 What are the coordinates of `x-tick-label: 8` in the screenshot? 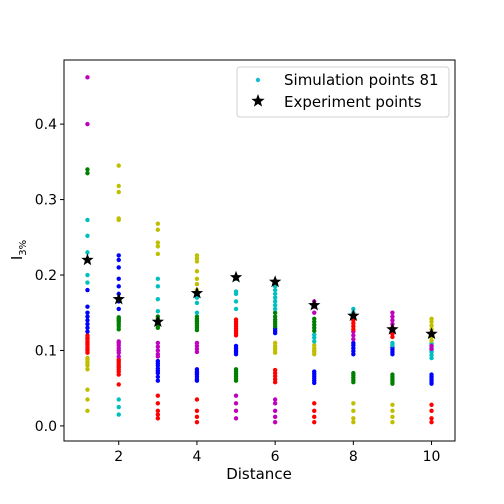 It's located at (353, 457).